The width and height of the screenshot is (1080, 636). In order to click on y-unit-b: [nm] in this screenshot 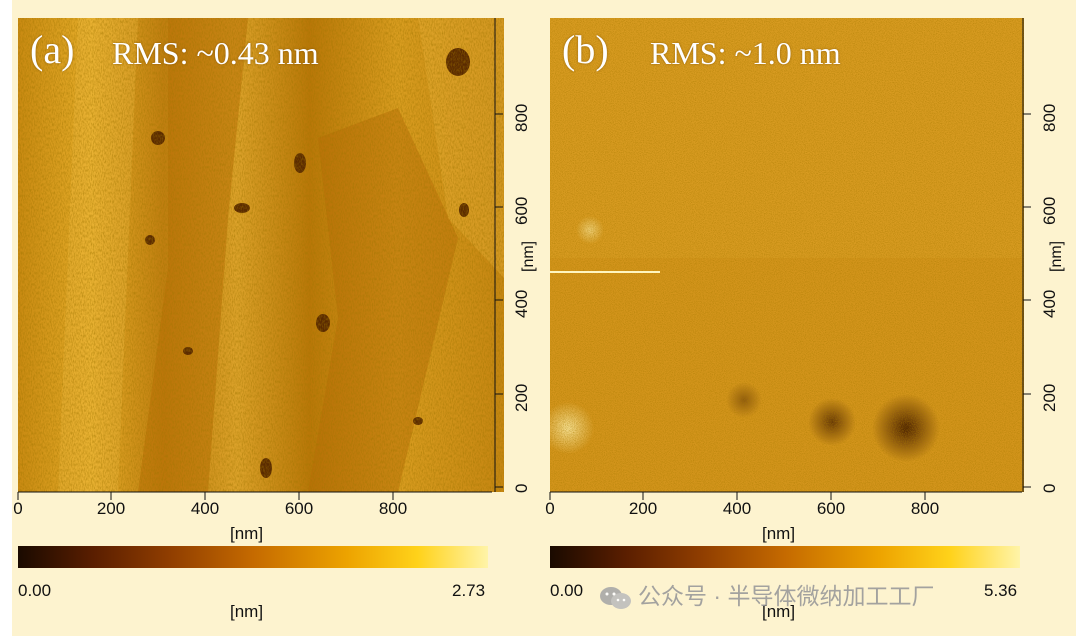, I will do `click(1056, 256)`.